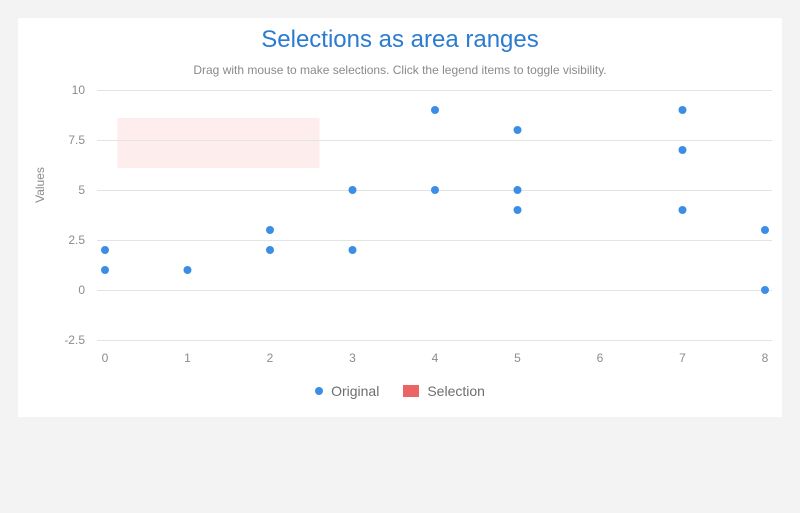 This screenshot has height=513, width=800. I want to click on legend-item-original: Original, so click(347, 391).